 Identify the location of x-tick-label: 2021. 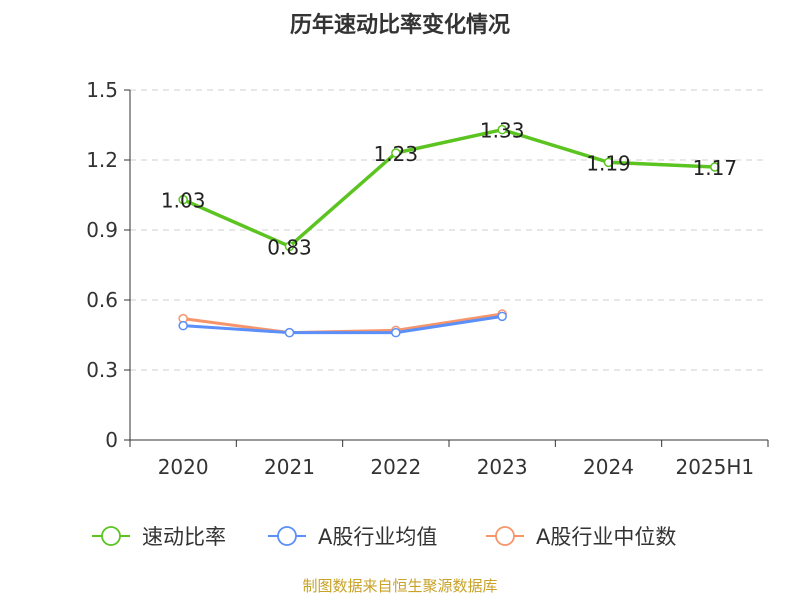
(289, 467).